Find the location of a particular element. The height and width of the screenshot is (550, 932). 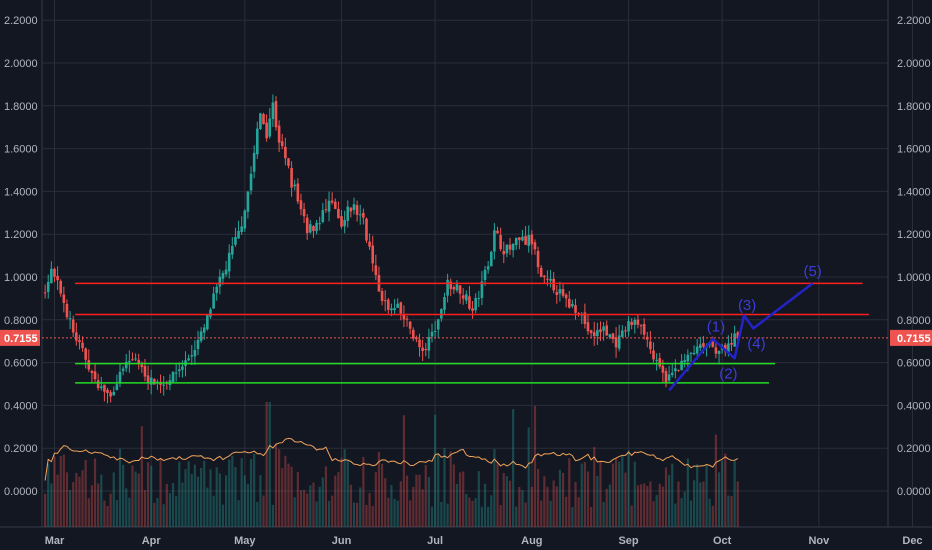

current-price-label-left: 0.7155 is located at coordinates (21, 339).